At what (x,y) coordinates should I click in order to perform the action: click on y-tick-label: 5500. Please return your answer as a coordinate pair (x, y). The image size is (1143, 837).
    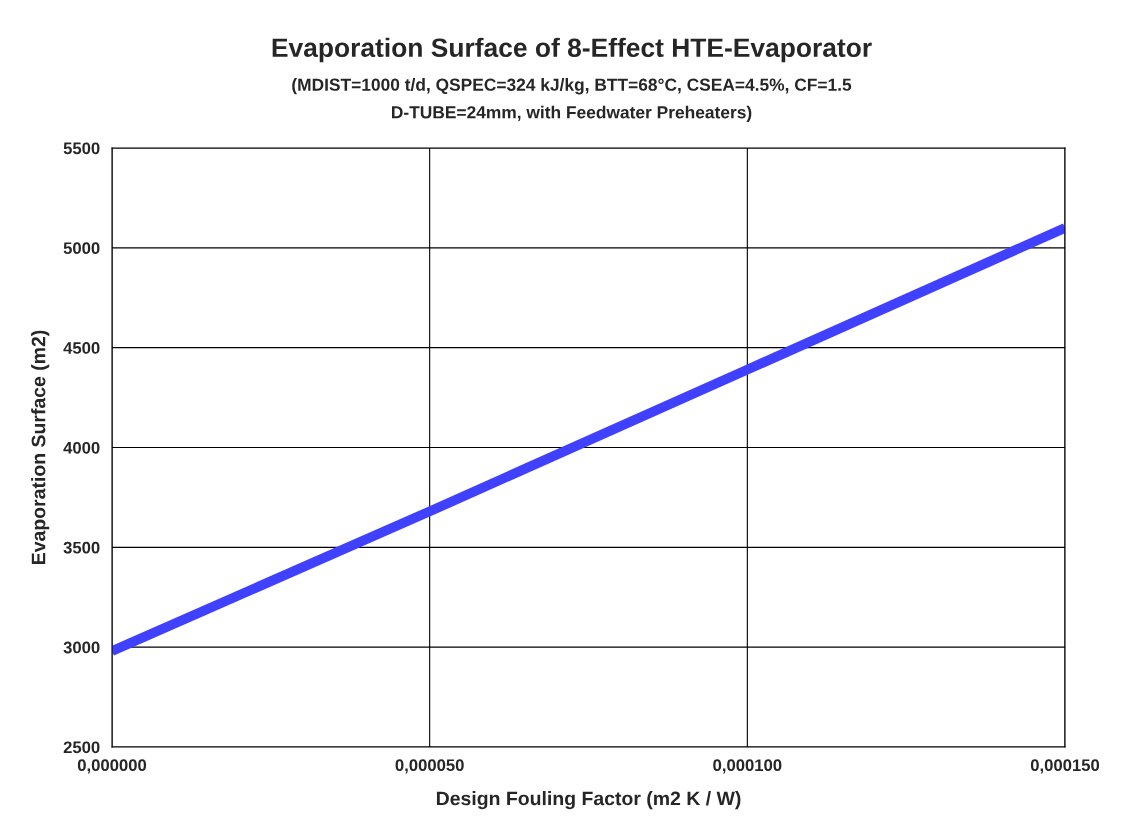
    Looking at the image, I should click on (81, 148).